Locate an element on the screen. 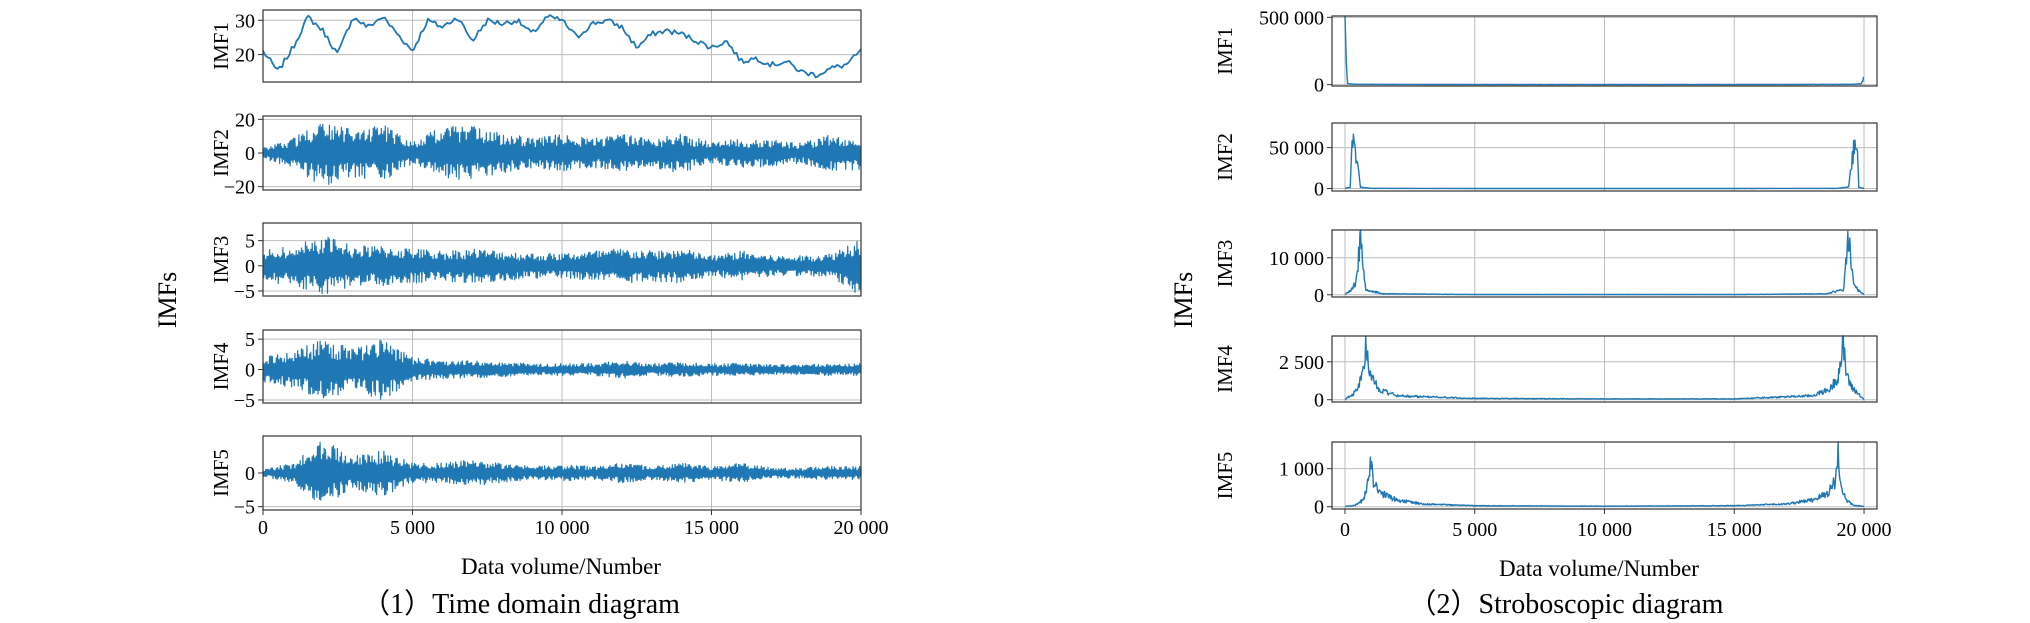 The height and width of the screenshot is (623, 2030). time-domain-caption: （1）Time domain diagram is located at coordinates (521, 604).